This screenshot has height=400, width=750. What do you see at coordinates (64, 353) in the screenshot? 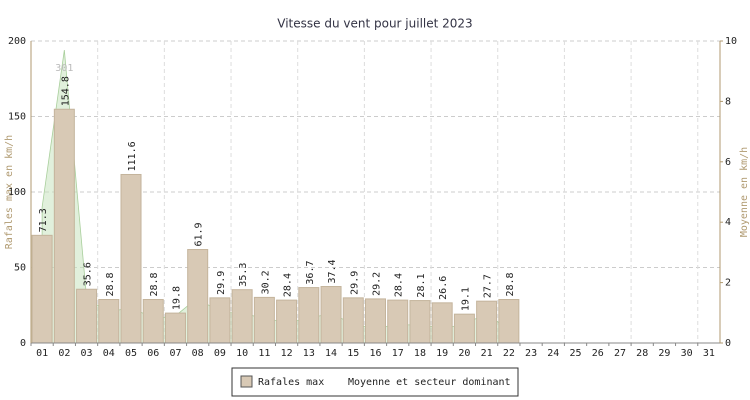
I see `x-tick-label: 02` at bounding box center [64, 353].